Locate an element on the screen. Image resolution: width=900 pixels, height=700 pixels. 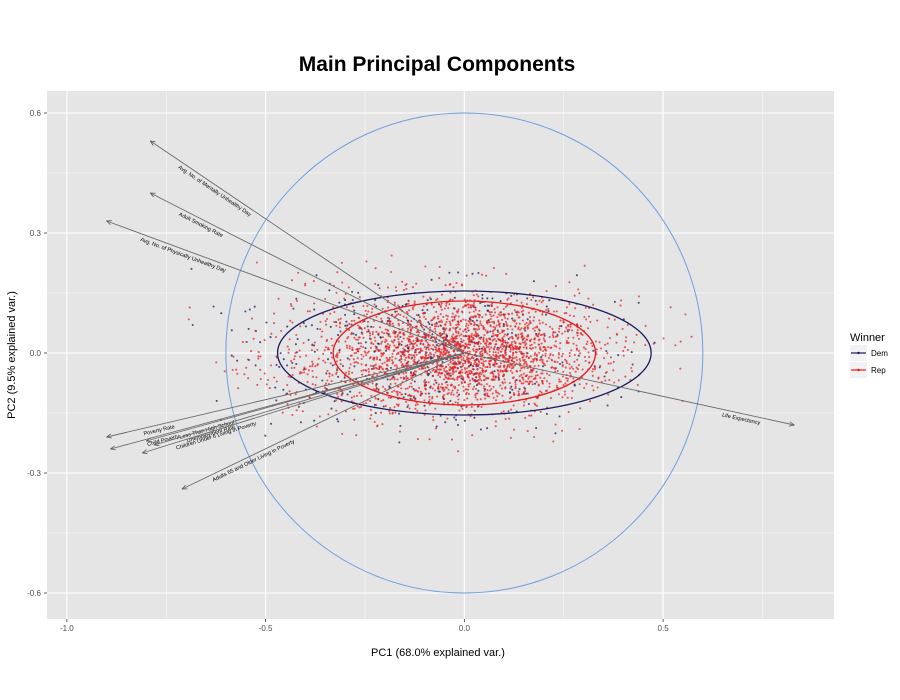
x-tick-label: -1.0 is located at coordinates (67, 628).